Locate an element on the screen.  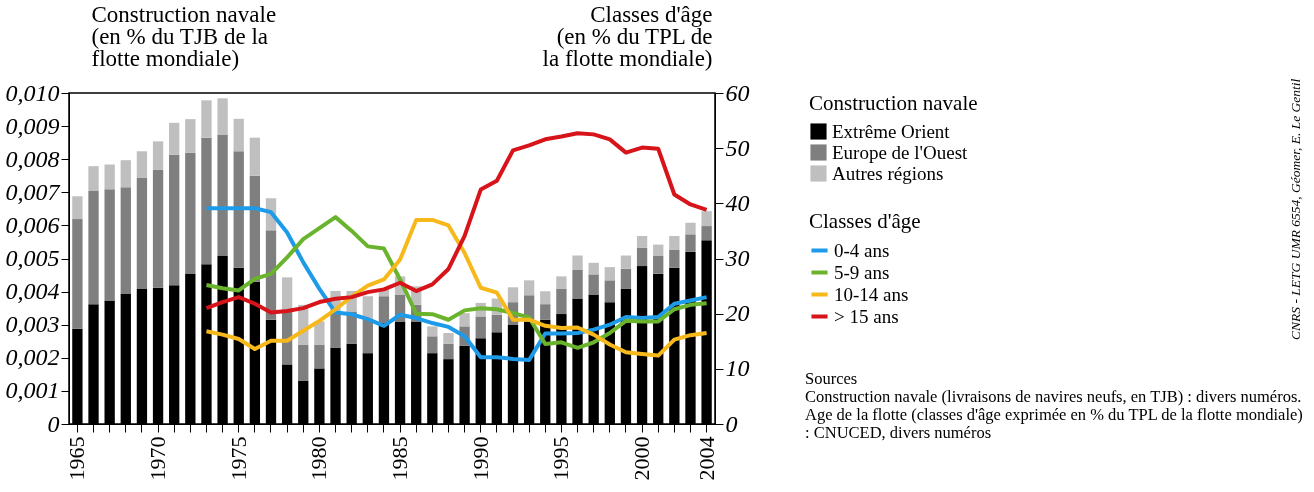
x-tick-label: 1975 is located at coordinates (238, 458).